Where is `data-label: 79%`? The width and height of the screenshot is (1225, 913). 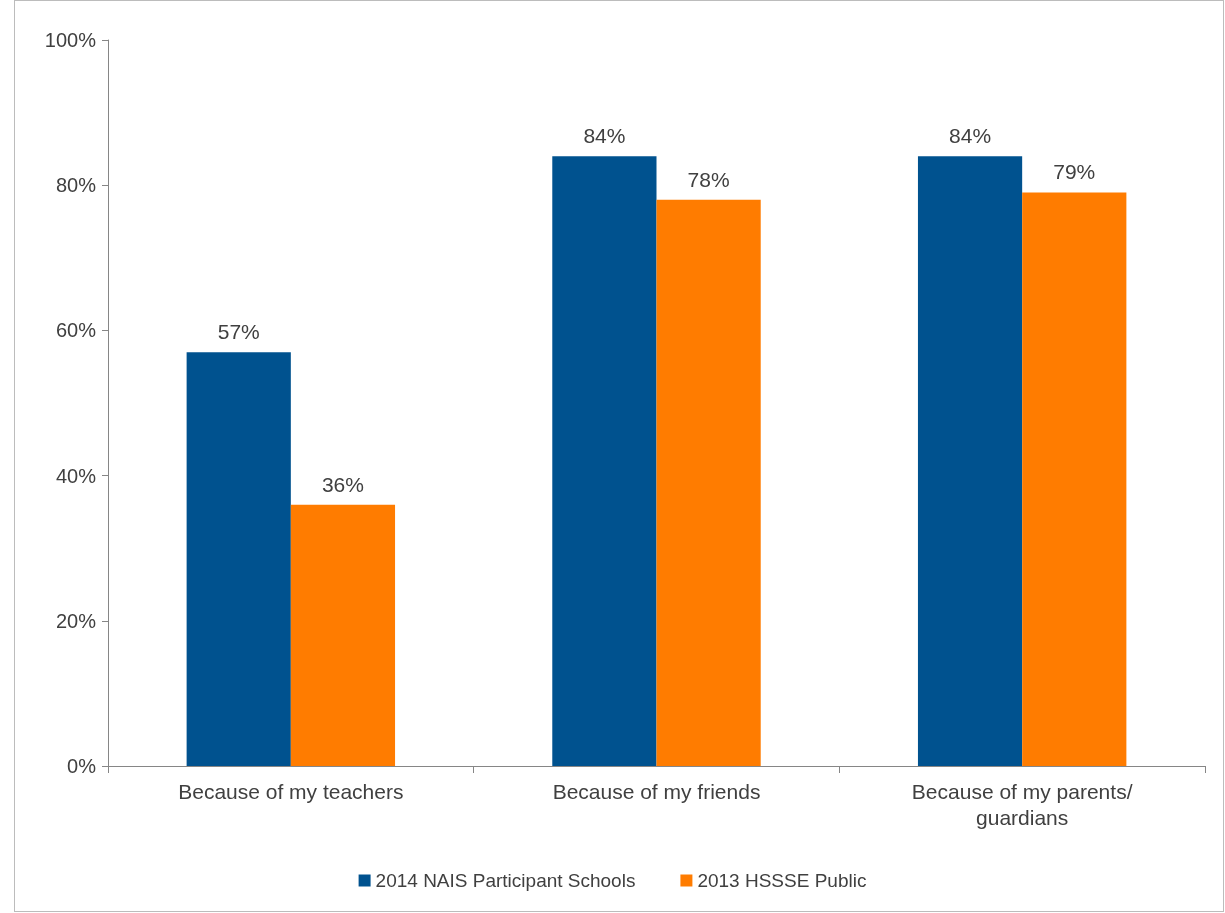
data-label: 79% is located at coordinates (1074, 172).